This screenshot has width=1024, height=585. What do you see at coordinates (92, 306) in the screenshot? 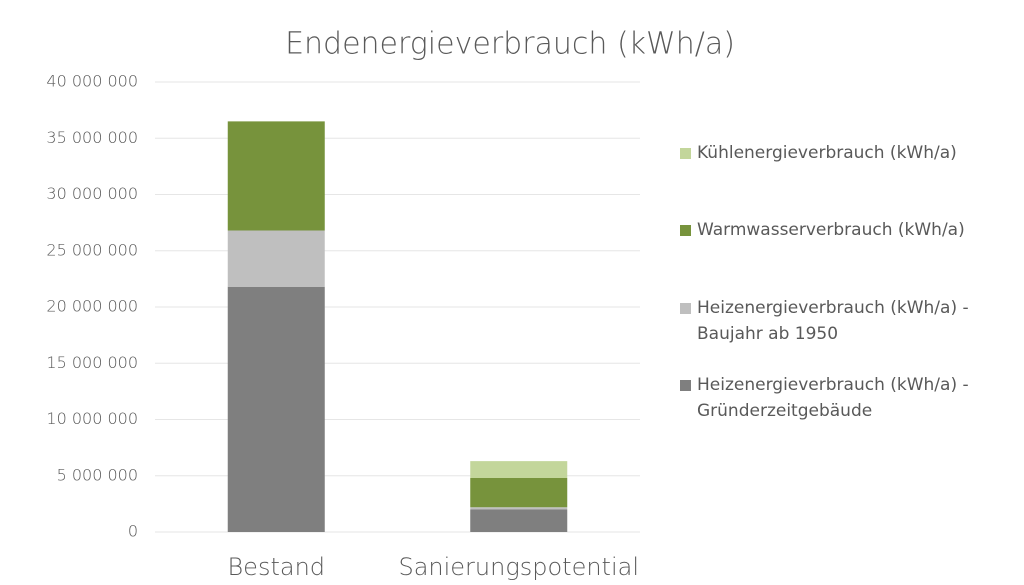
I see `y-tick-label: 20 000 000` at bounding box center [92, 306].